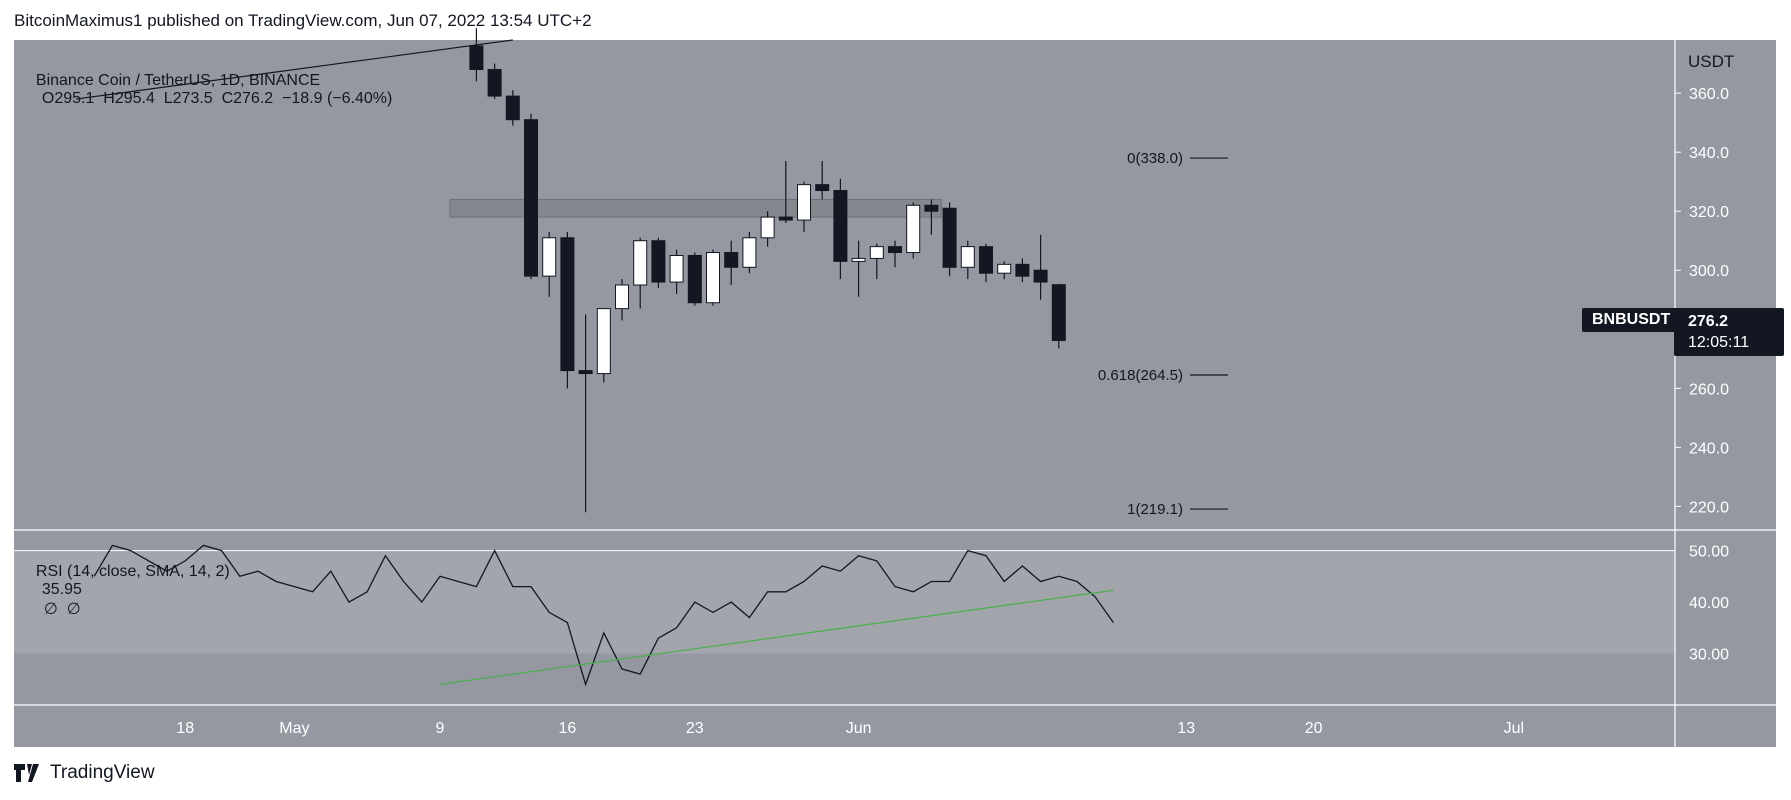 This screenshot has height=800, width=1791. What do you see at coordinates (1155, 158) in the screenshot?
I see `fib-label: 0(338.0)` at bounding box center [1155, 158].